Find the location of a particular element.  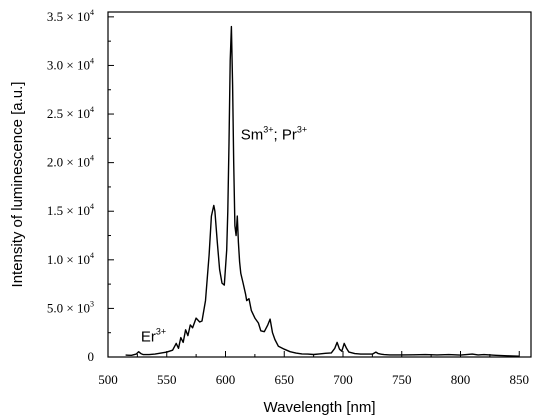

y-tick-label: 2.5 × 10⁴ is located at coordinates (70, 113).